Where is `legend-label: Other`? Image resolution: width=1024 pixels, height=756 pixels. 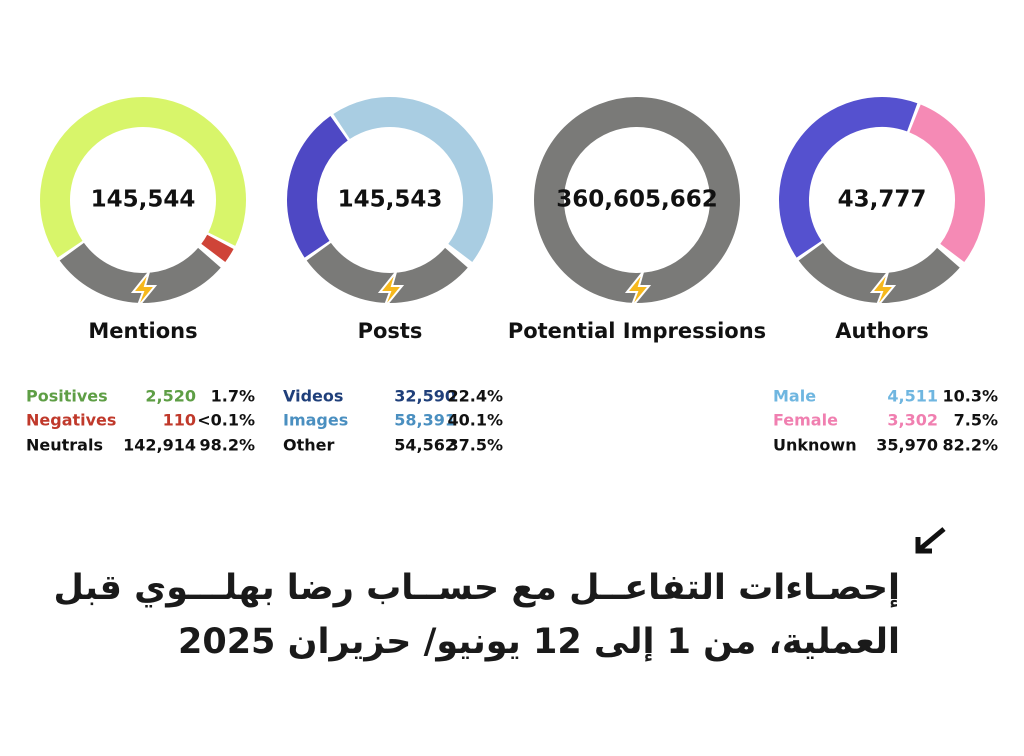
legend-label: Other is located at coordinates (308, 445).